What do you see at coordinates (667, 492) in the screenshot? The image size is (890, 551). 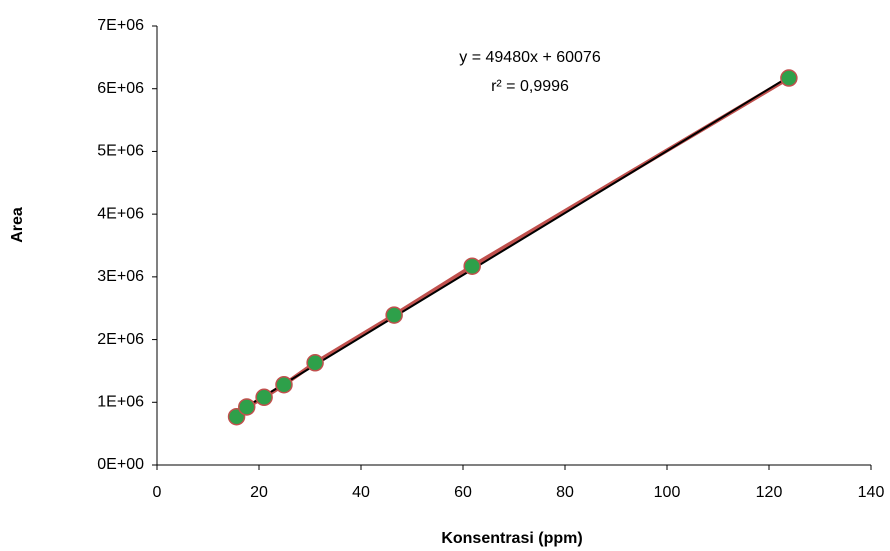 I see `x-tick-label: 100` at bounding box center [667, 492].